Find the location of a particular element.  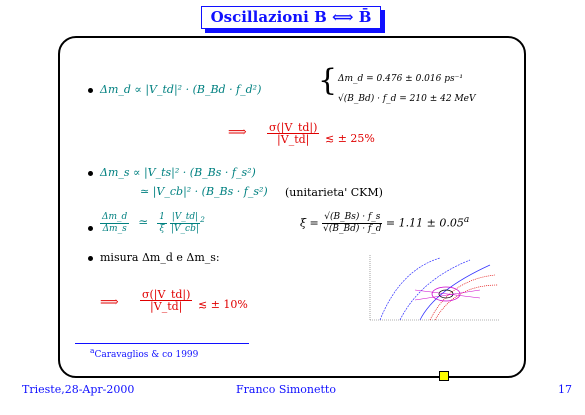

one-over: 1 is located at coordinates (162, 218).